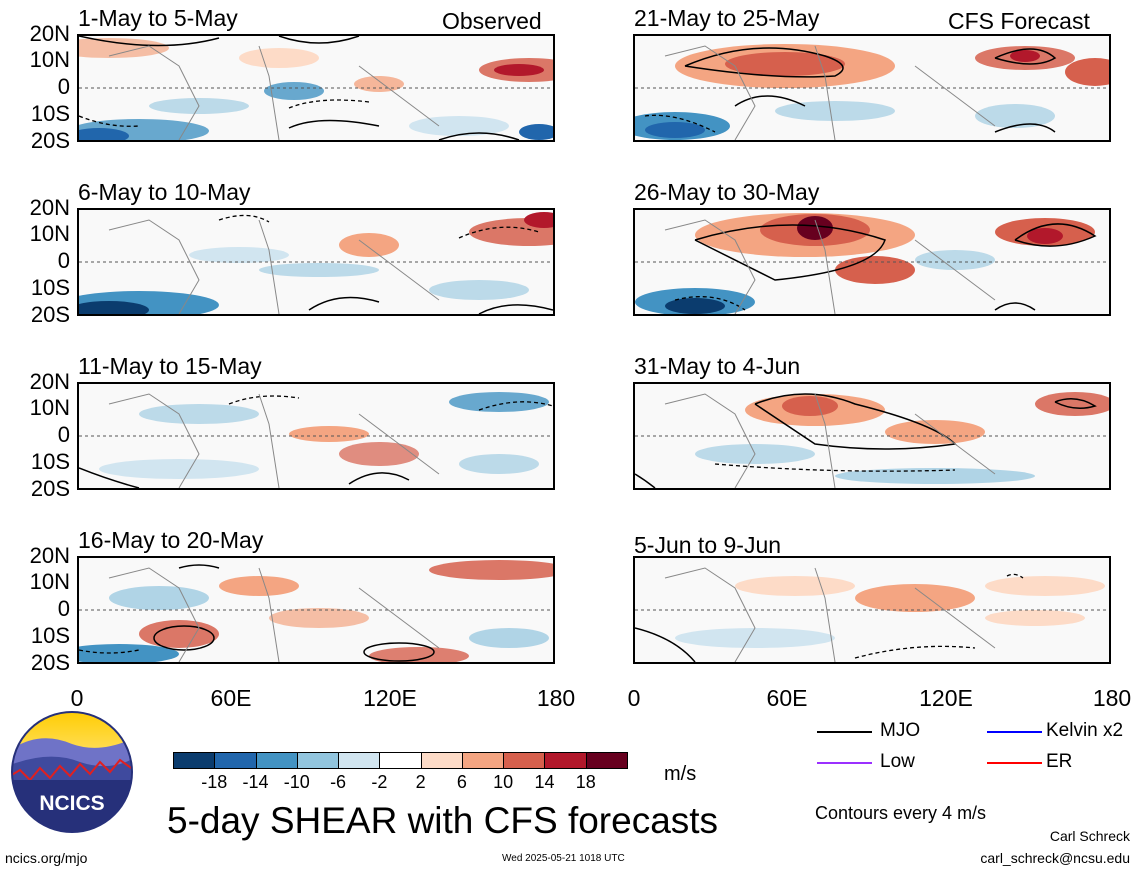 The width and height of the screenshot is (1135, 872). What do you see at coordinates (900, 730) in the screenshot?
I see `legend-mjo-label: MJO` at bounding box center [900, 730].